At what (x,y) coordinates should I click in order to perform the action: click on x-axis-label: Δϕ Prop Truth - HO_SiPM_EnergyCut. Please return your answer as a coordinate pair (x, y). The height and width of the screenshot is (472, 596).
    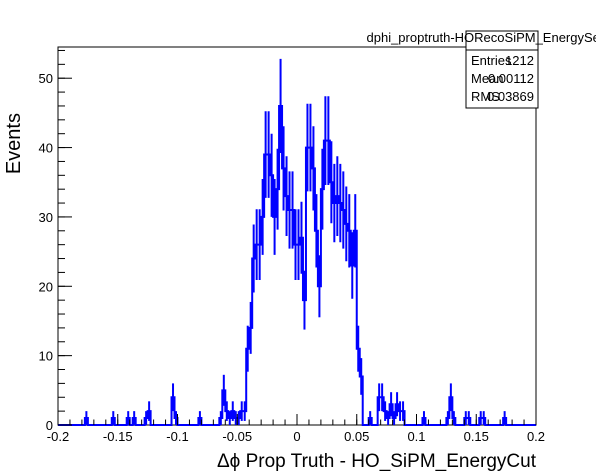
    Looking at the image, I should click on (377, 461).